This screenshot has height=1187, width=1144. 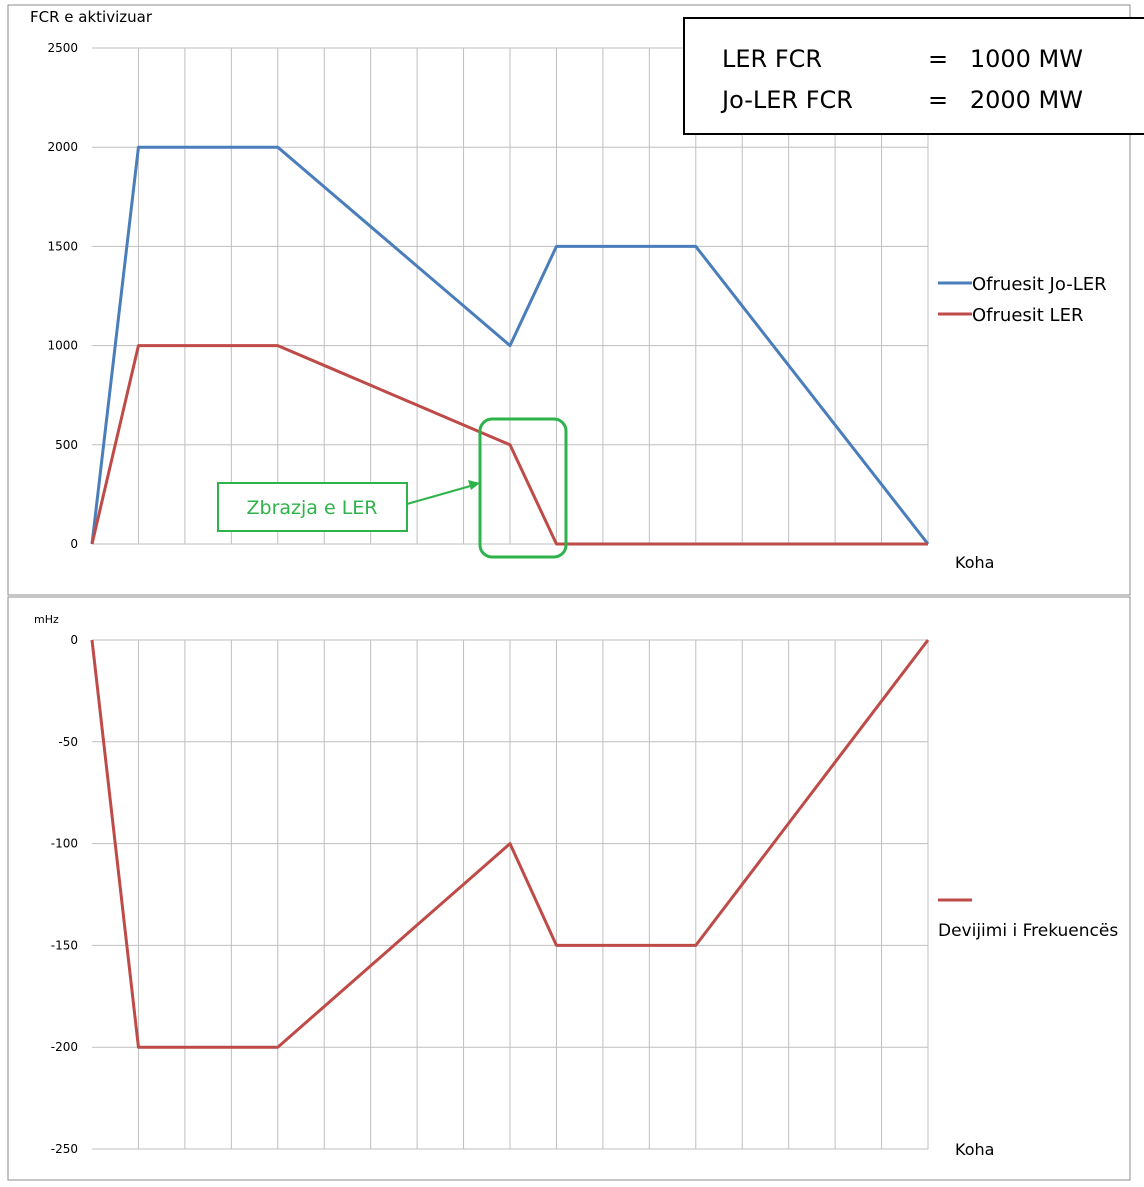 I want to click on y-tick-label: 2000, so click(x=62, y=147).